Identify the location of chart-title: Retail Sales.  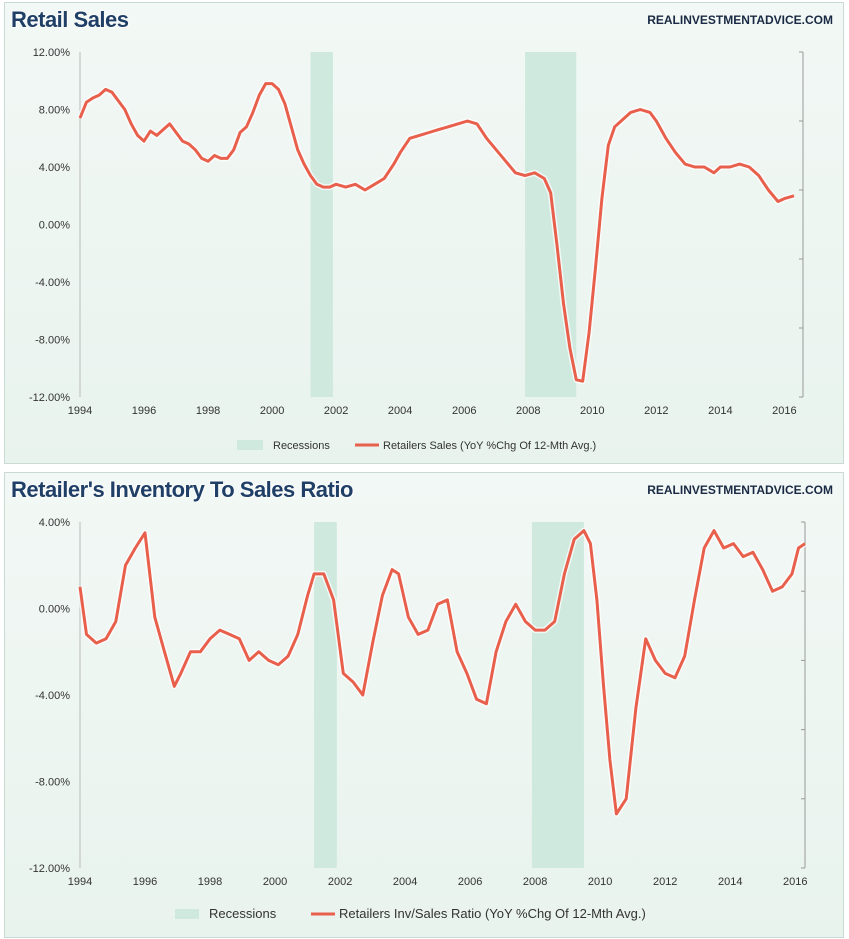
(70, 19).